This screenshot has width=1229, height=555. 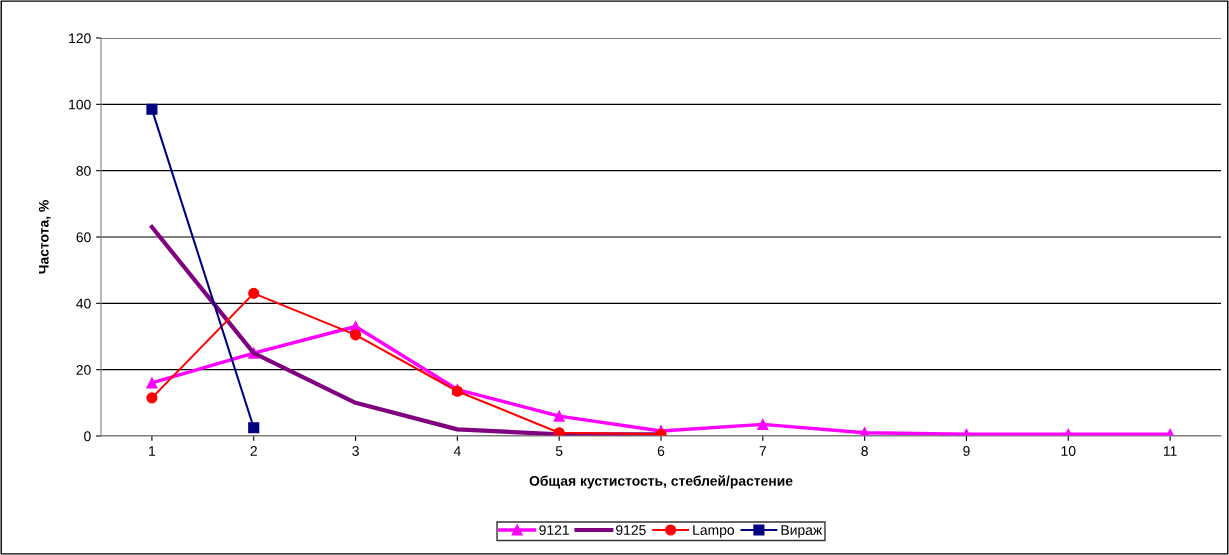 What do you see at coordinates (44, 237) in the screenshot?
I see `y-axis-title: Частота, %` at bounding box center [44, 237].